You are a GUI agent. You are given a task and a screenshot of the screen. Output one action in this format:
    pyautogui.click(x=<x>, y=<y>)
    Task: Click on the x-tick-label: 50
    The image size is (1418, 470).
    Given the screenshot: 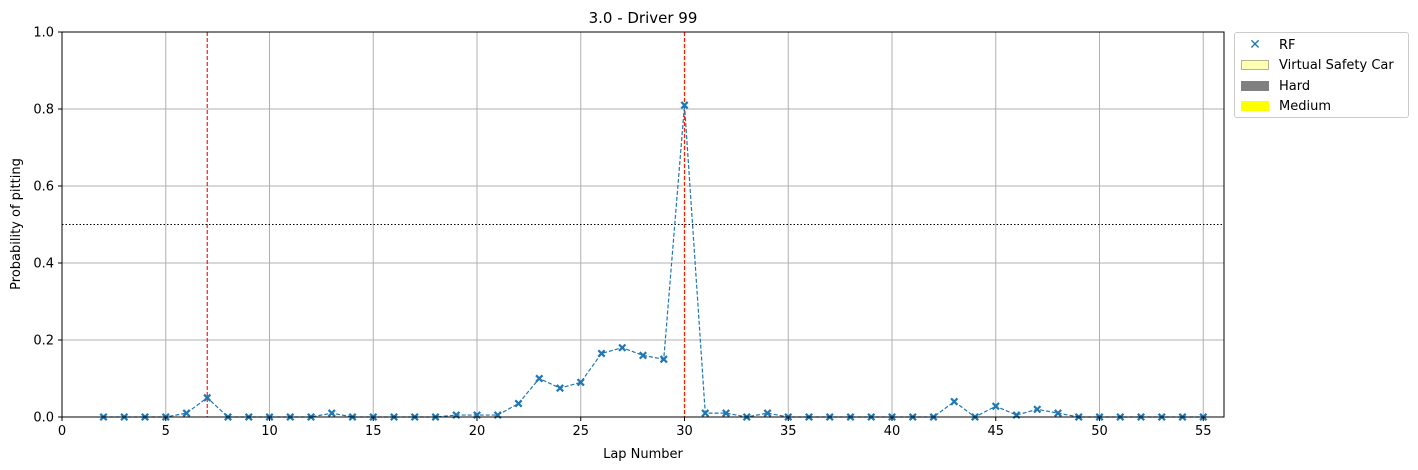 What is the action you would take?
    pyautogui.click(x=1099, y=431)
    